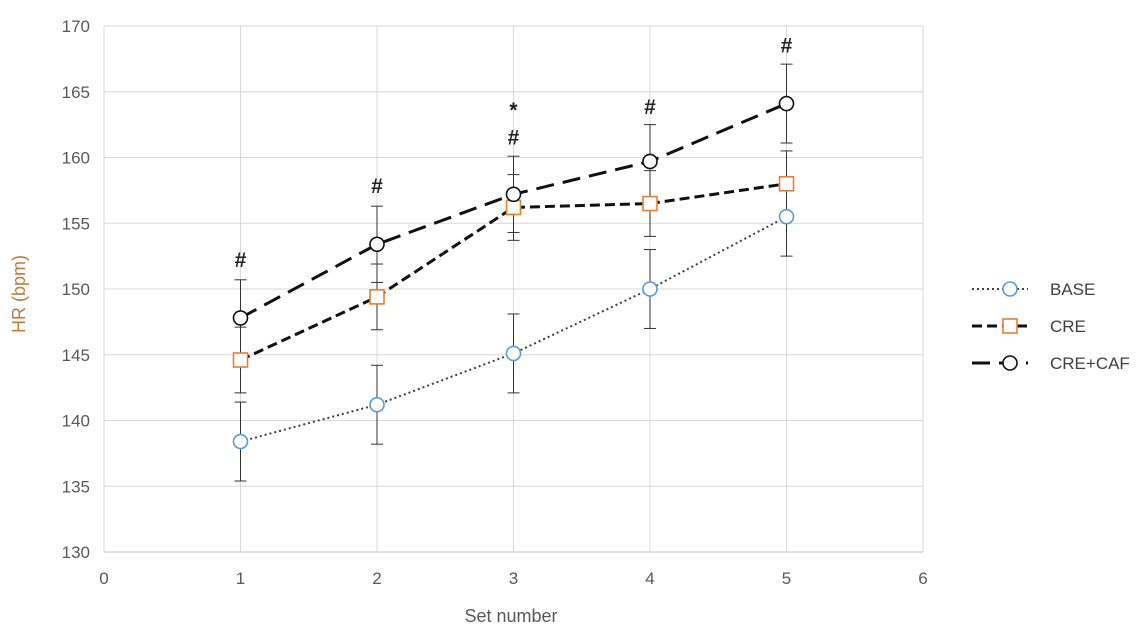 This screenshot has width=1137, height=632. I want to click on legend-marker-base, so click(1010, 289).